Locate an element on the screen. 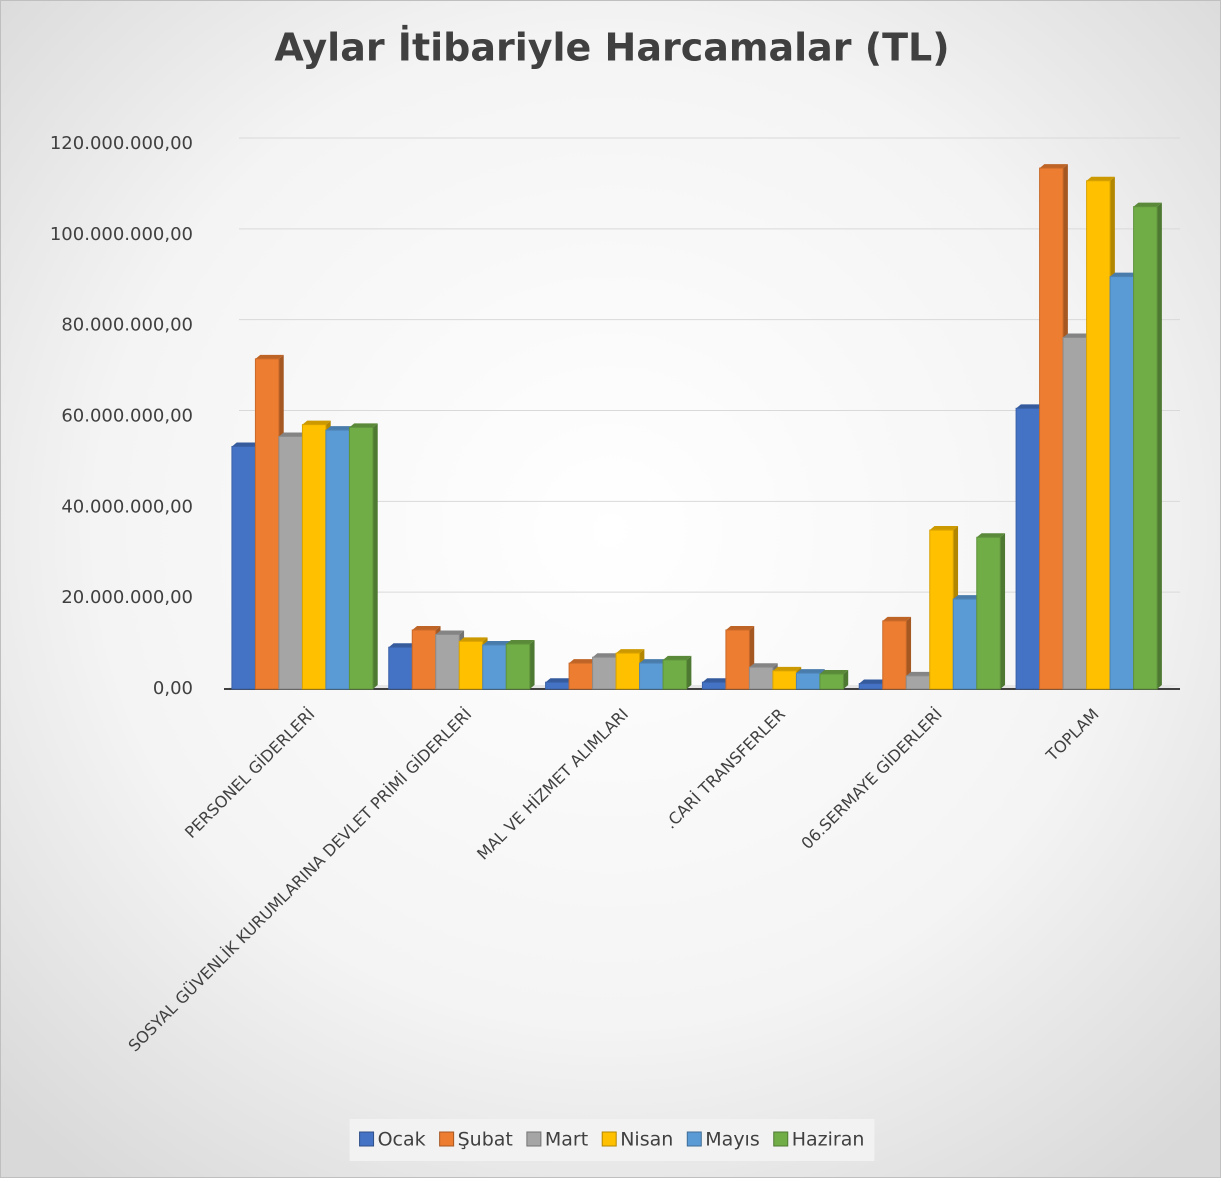 The height and width of the screenshot is (1182, 1221). legend-label: Şubat is located at coordinates (485, 1140).